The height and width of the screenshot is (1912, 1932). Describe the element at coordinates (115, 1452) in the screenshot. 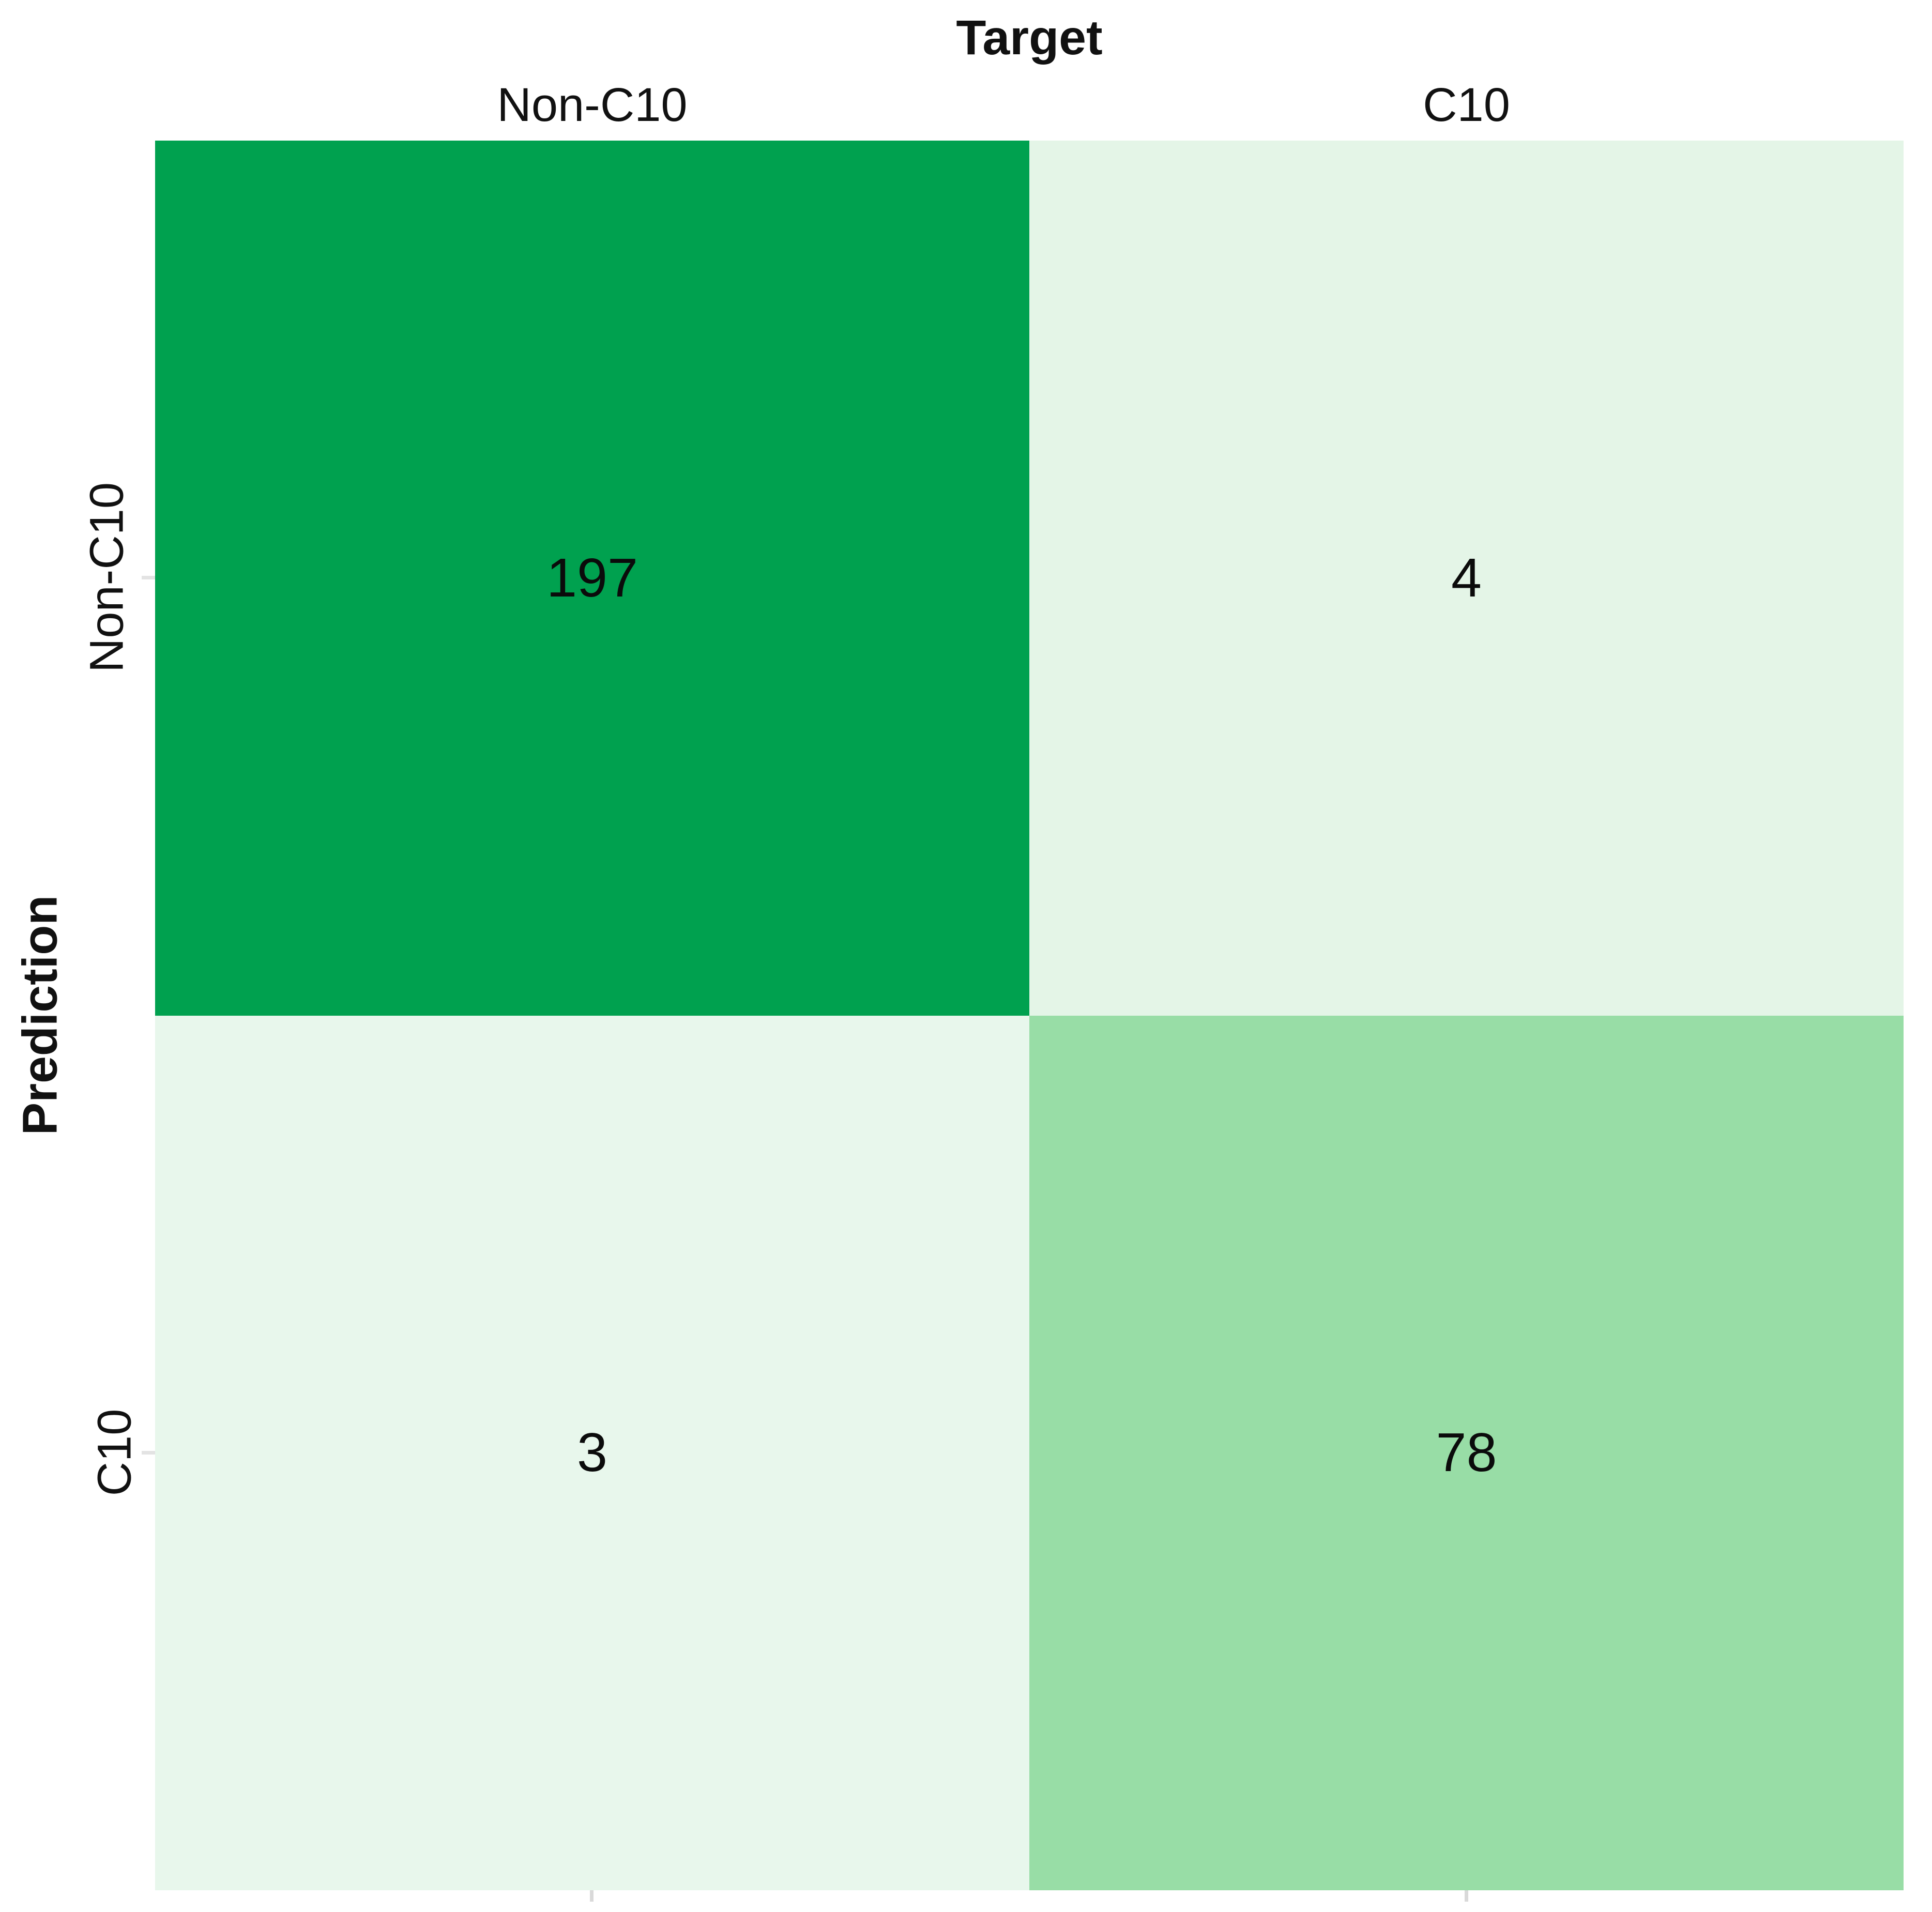

I see `y-tick-label-c10: C10` at that location.